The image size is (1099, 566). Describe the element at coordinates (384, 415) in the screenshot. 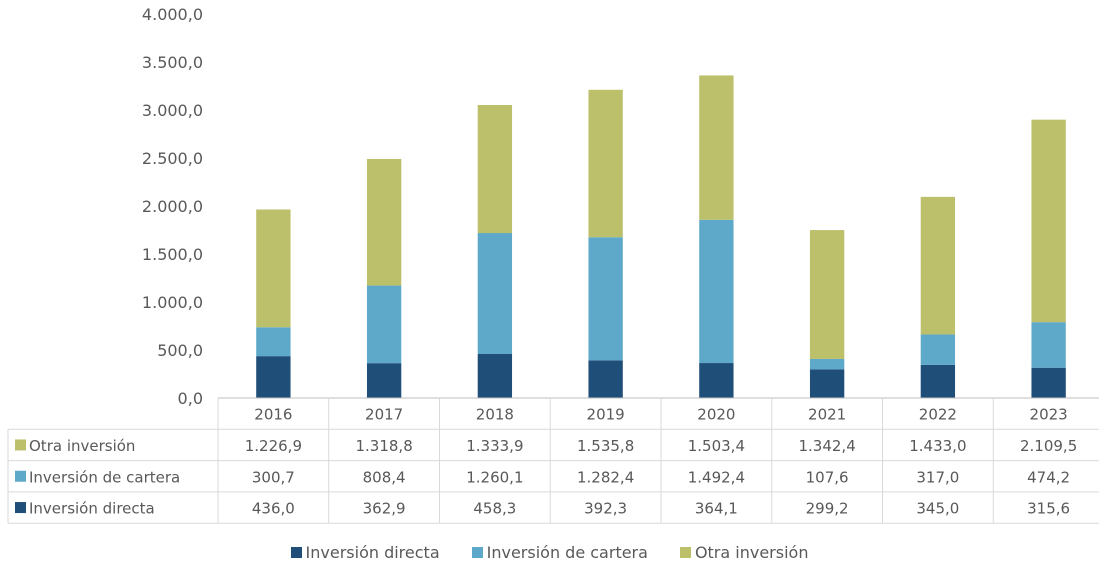

I see `x-tick-label: 2017` at that location.